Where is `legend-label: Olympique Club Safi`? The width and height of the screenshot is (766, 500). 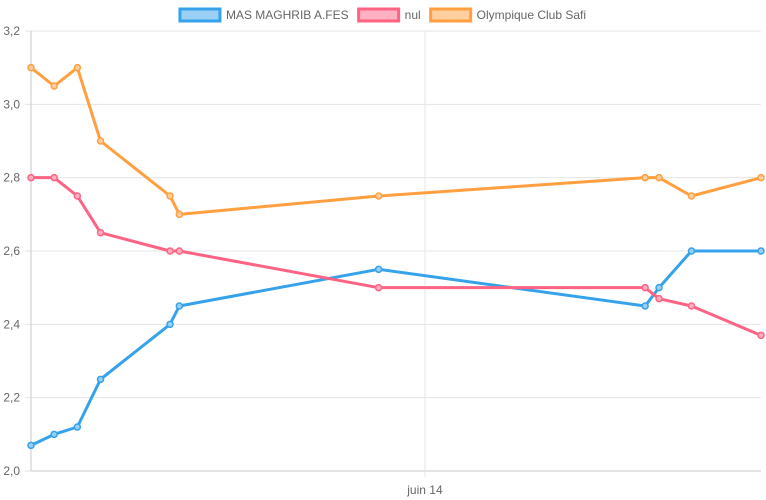 legend-label: Olympique Club Safi is located at coordinates (531, 15).